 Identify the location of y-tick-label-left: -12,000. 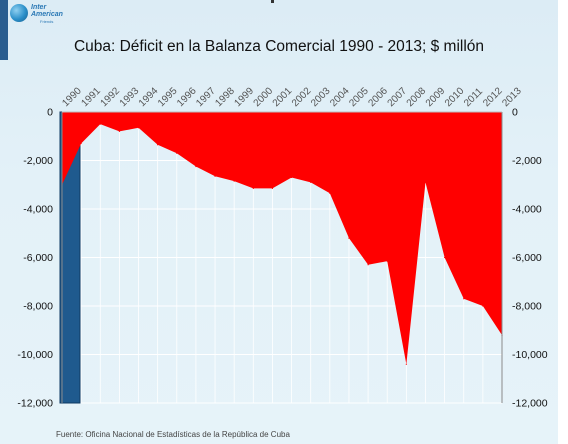
(35, 404).